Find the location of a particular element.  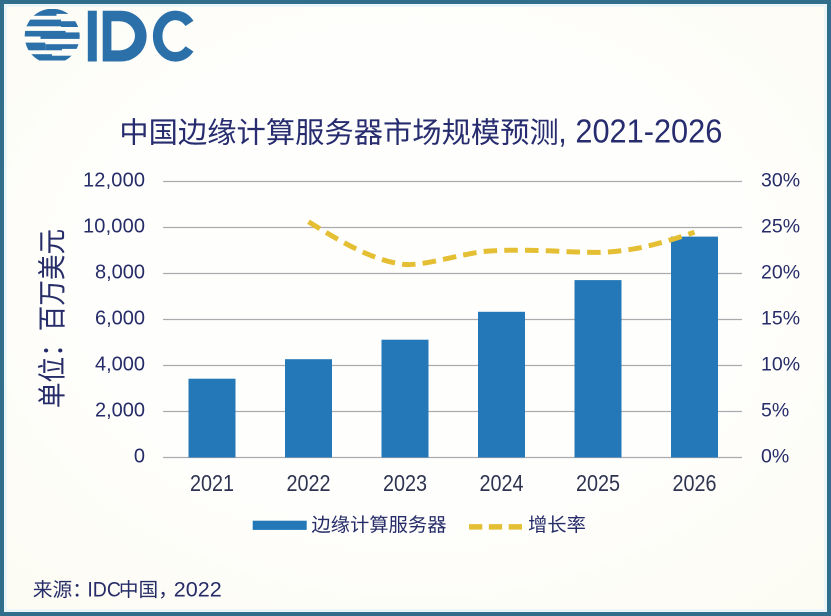

svg-text: 6,000 is located at coordinates (120, 319).